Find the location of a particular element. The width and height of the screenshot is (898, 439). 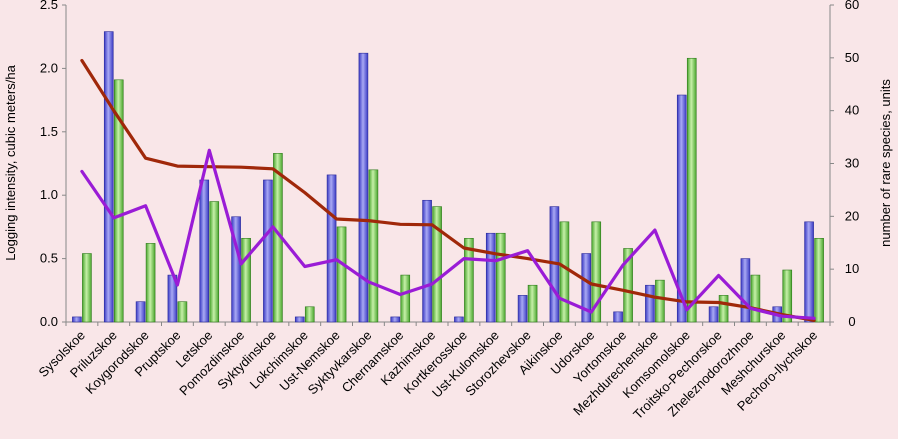

y-tick-label: 1.5 is located at coordinates (49, 131).